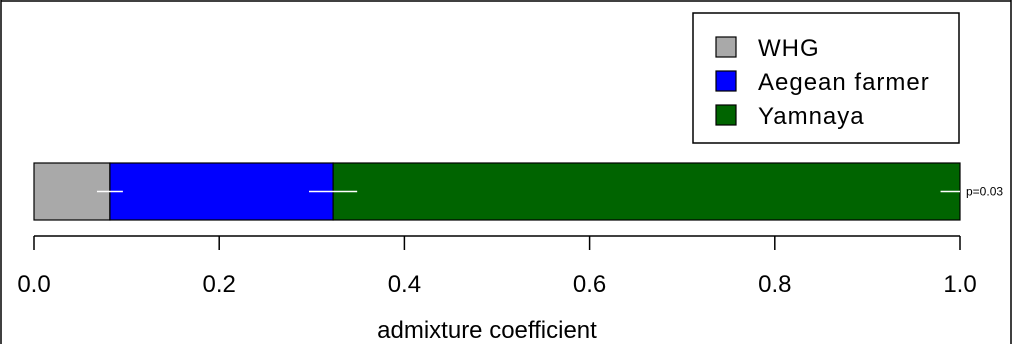 This screenshot has height=344, width=1012. I want to click on legend-label-2: Yamnaya, so click(811, 116).